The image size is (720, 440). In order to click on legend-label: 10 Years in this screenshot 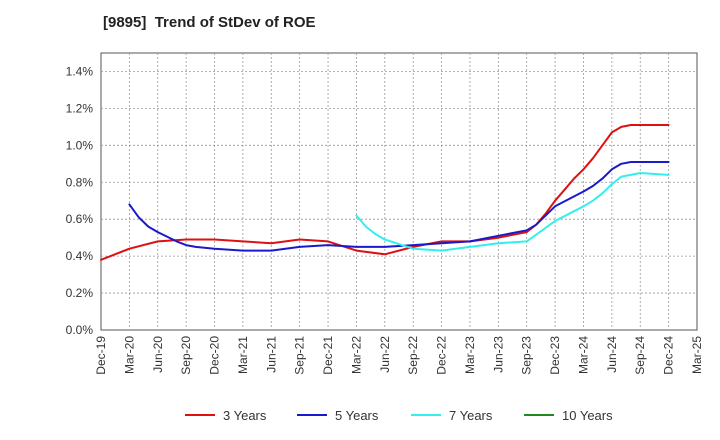, I will do `click(587, 415)`.